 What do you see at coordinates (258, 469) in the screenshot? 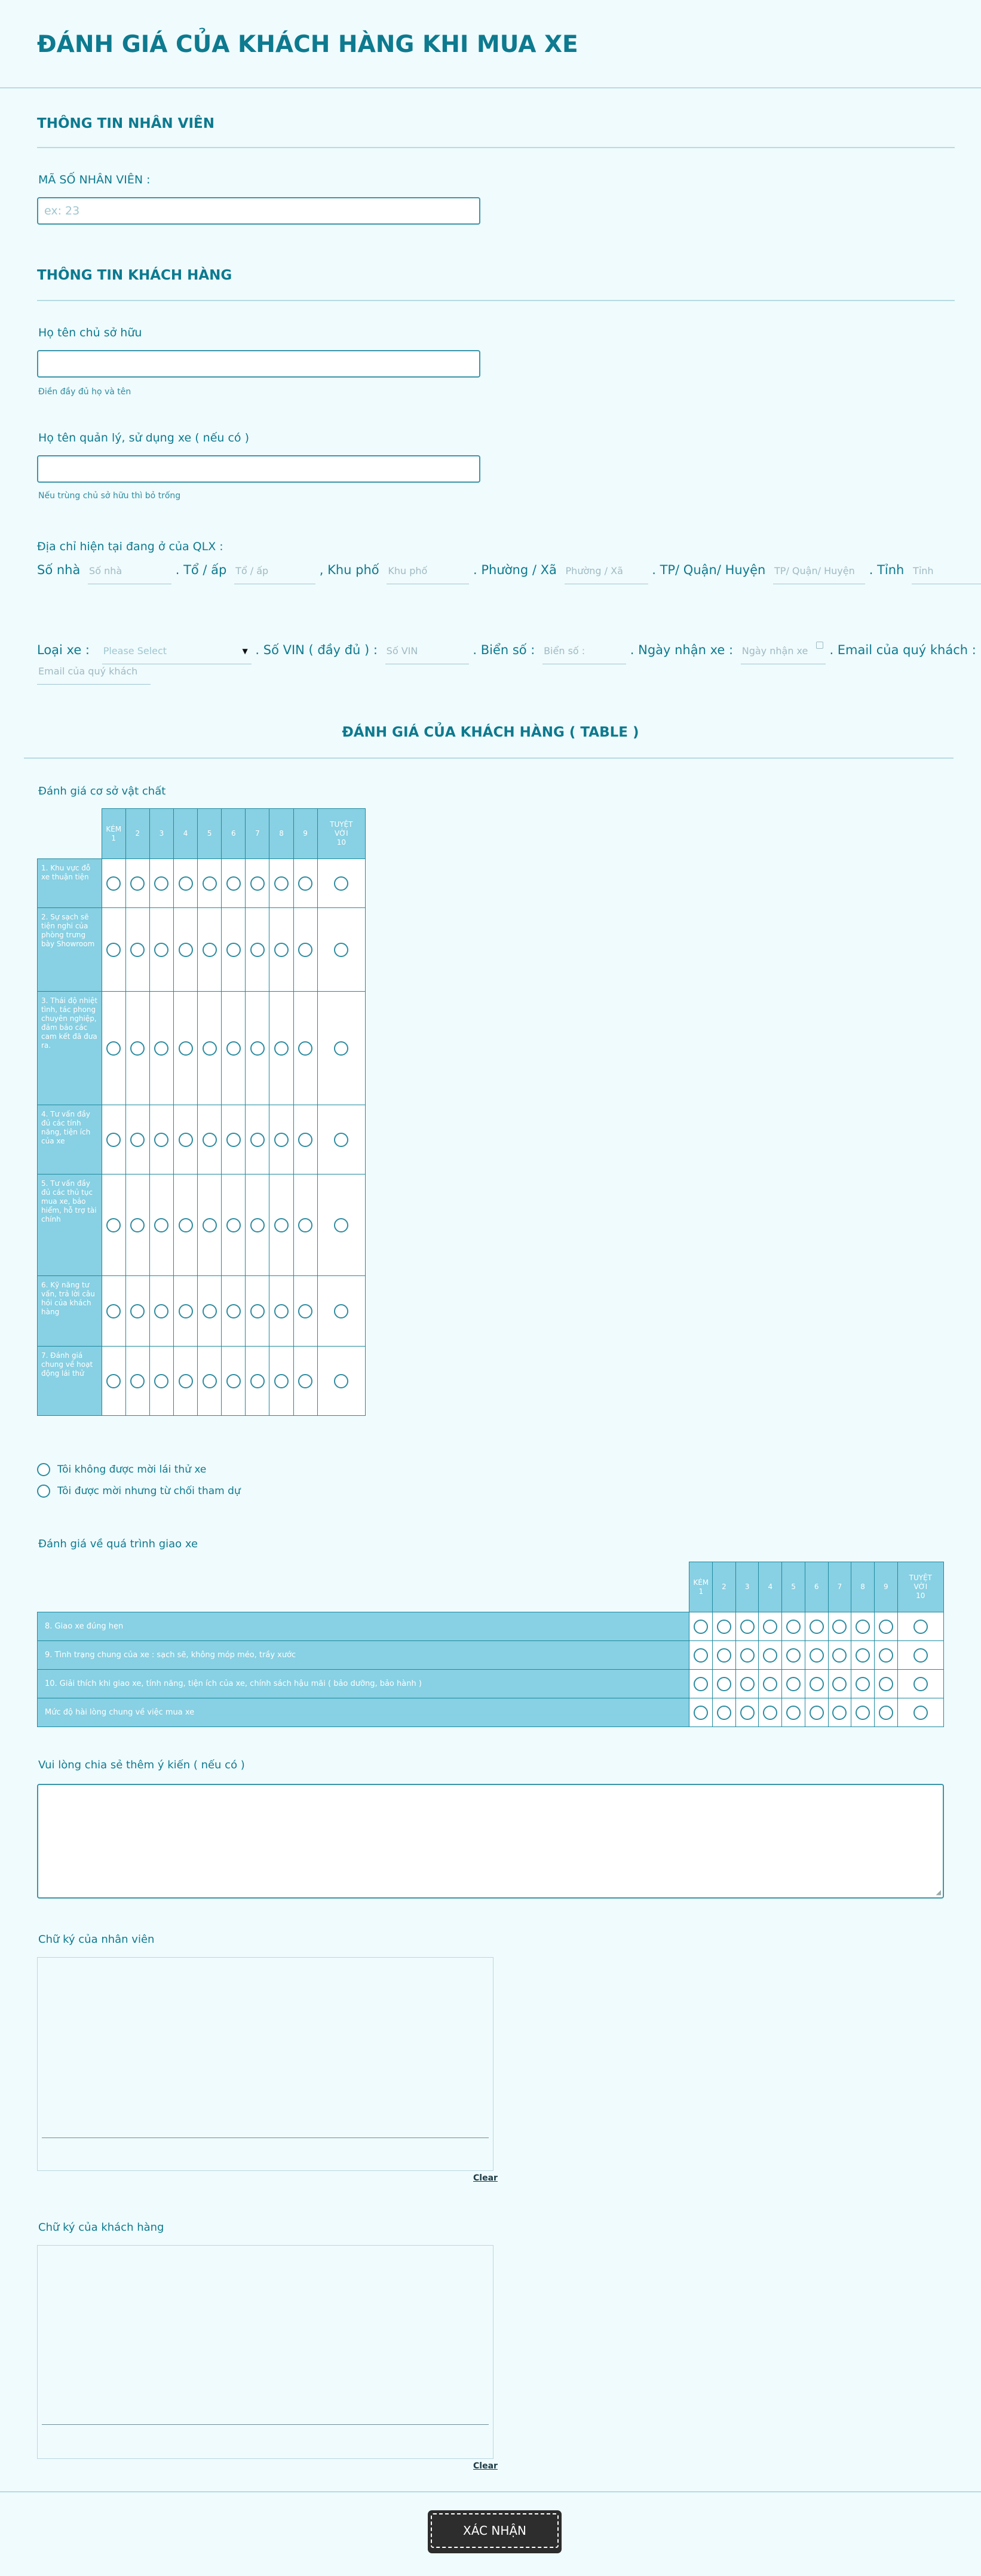
I see `user-name-input` at bounding box center [258, 469].